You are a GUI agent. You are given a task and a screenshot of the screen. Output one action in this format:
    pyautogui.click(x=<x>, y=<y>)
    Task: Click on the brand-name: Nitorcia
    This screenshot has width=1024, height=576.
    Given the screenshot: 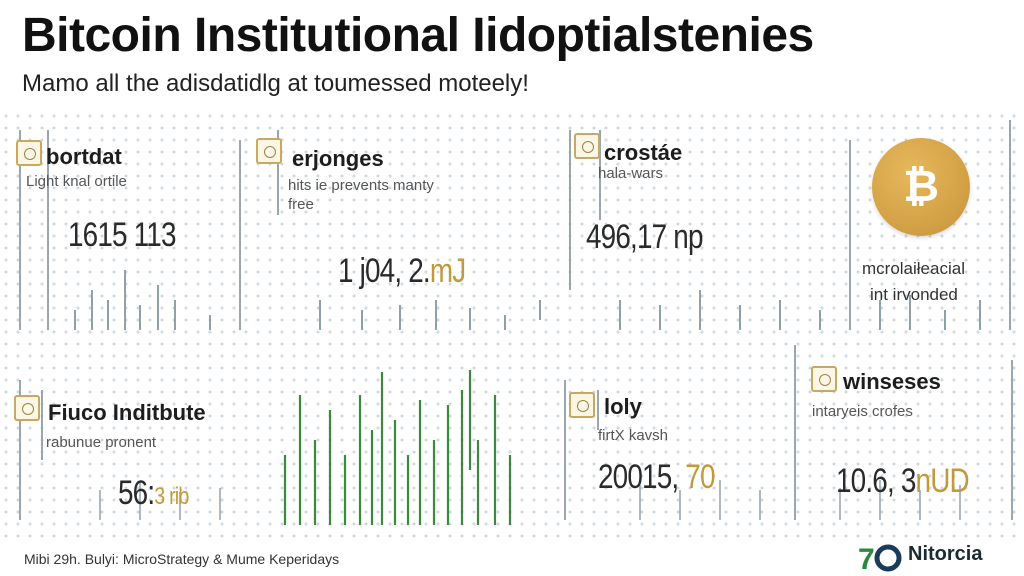 What is the action you would take?
    pyautogui.click(x=945, y=554)
    